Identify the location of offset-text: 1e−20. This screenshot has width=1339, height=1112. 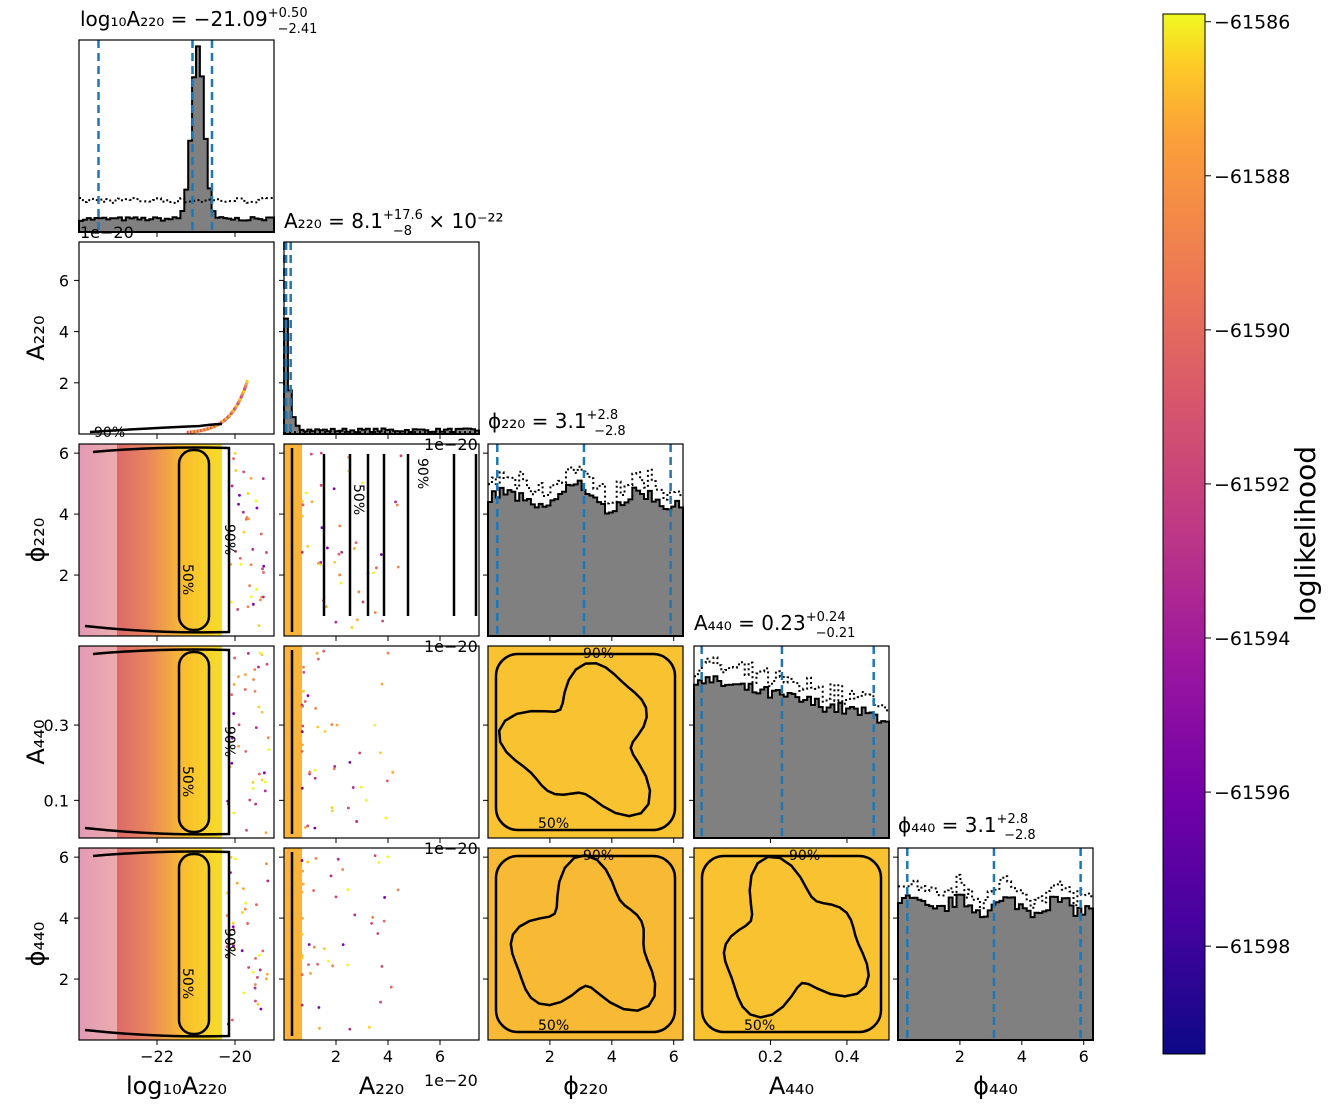
(451, 646).